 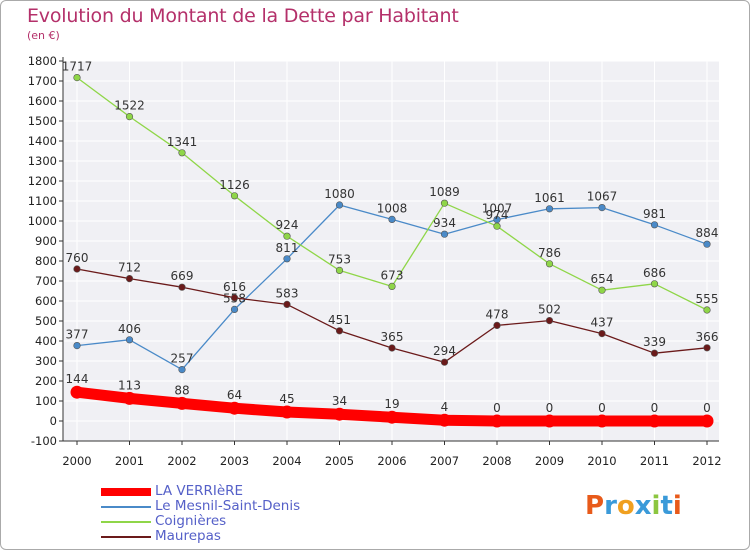 I want to click on data-label: 1067, so click(x=602, y=197).